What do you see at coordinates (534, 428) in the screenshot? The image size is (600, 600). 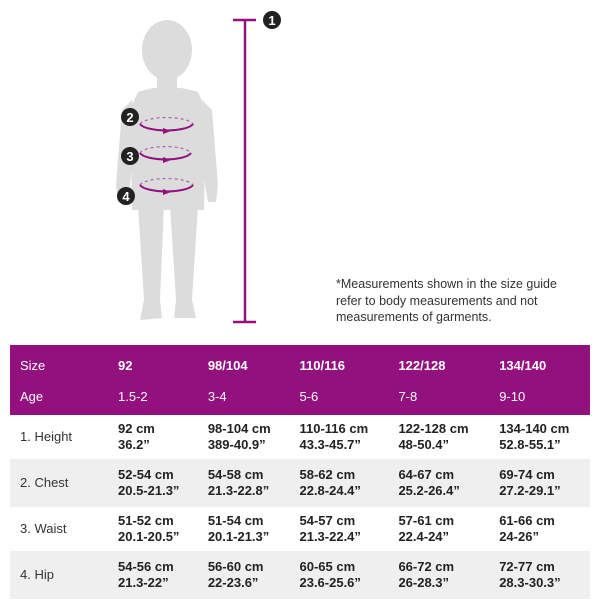 I see `value-cm: 134-140 cm` at bounding box center [534, 428].